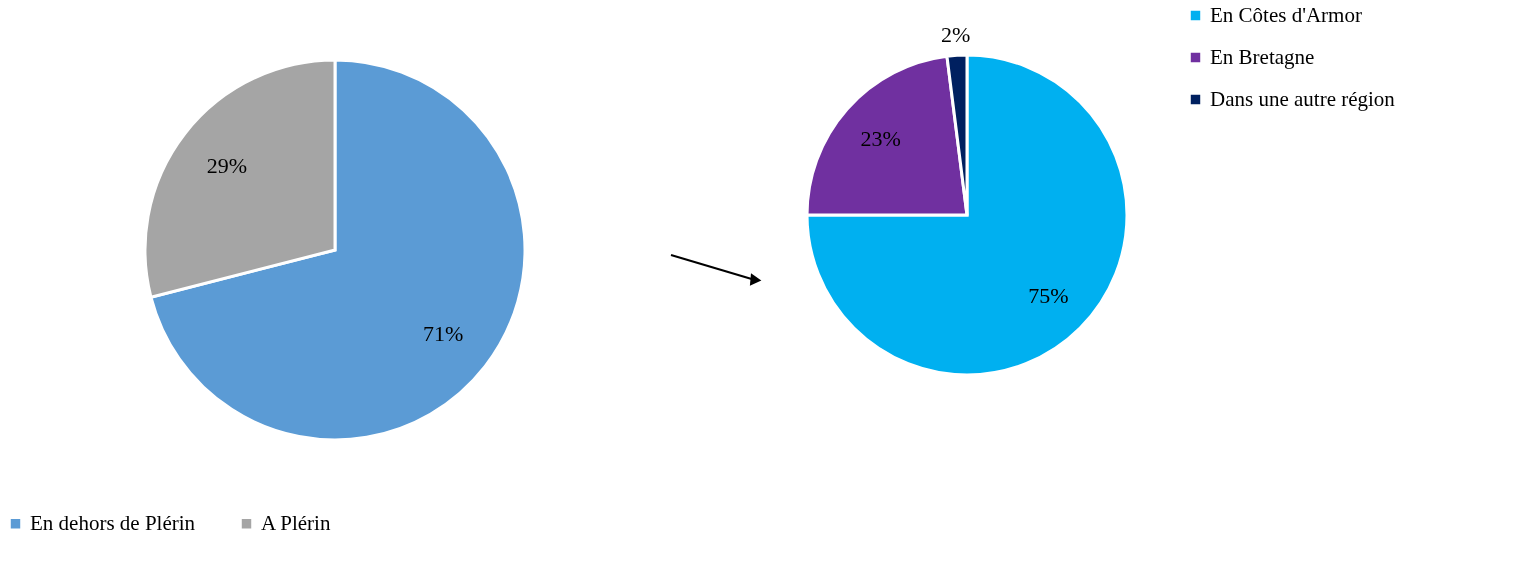 The height and width of the screenshot is (584, 1535). Describe the element at coordinates (227, 166) in the screenshot. I see `data-label: 29%` at that location.